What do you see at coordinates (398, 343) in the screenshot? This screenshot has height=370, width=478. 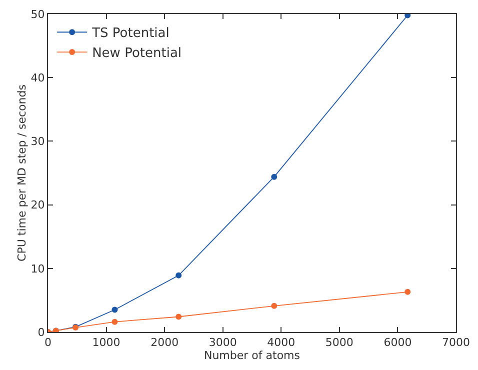 I see `x-tick-label: 6000` at bounding box center [398, 343].